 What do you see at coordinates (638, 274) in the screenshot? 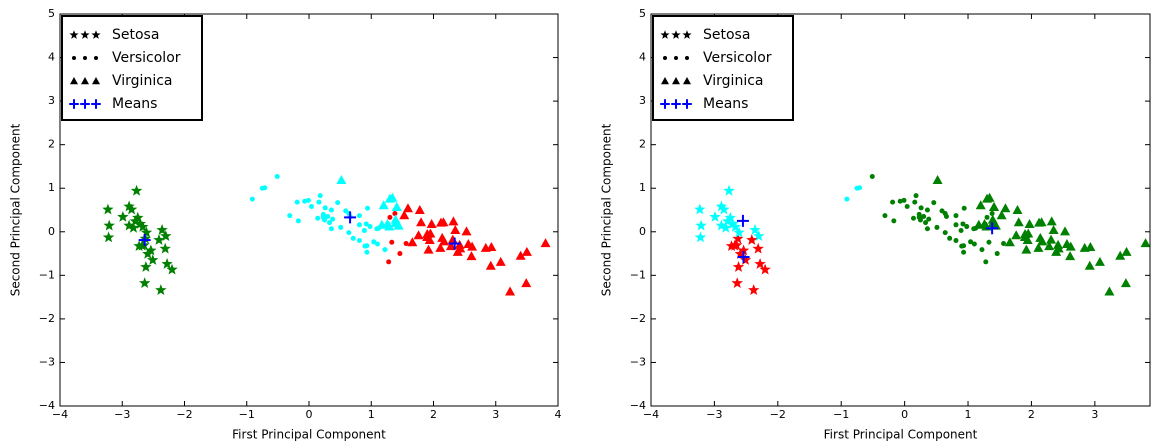
I see `y-tick-label: −1` at bounding box center [638, 274].